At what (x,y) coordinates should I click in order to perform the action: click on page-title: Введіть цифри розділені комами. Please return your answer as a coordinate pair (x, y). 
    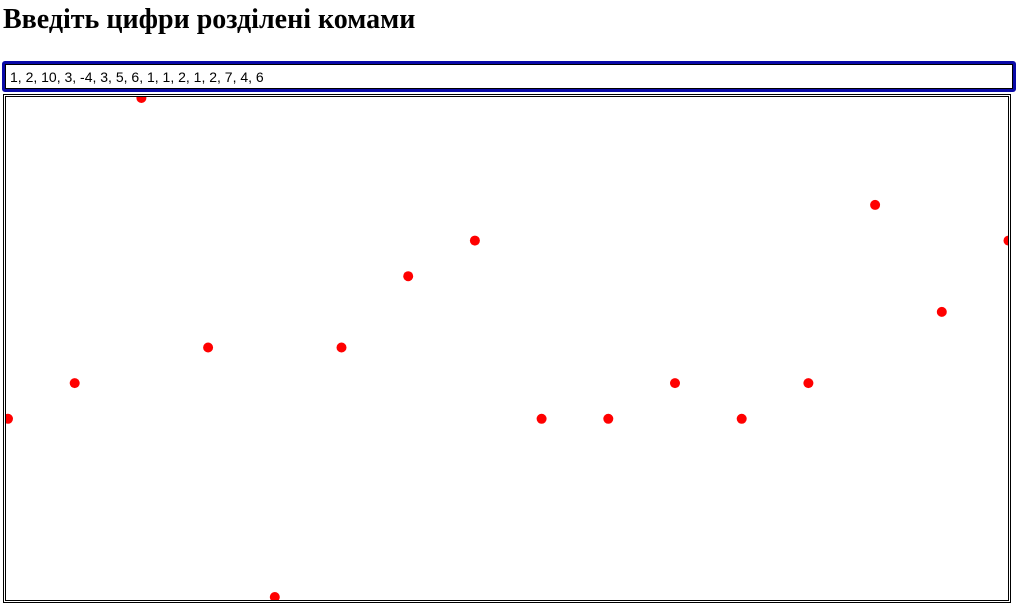
    Looking at the image, I should click on (209, 19).